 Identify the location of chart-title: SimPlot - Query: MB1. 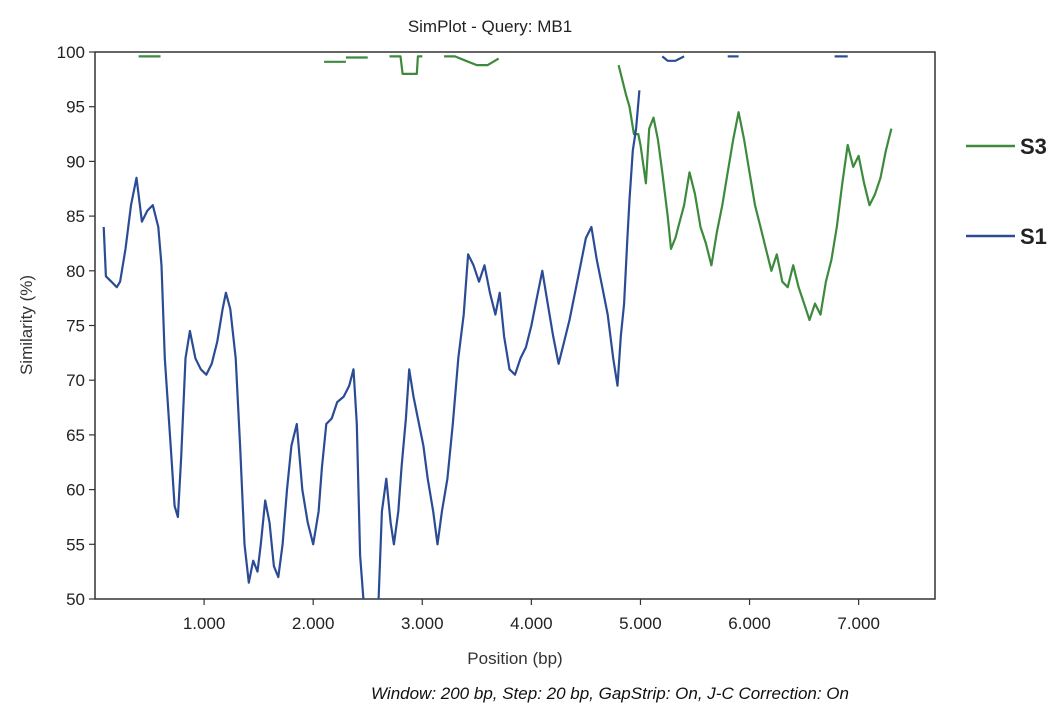
(490, 26).